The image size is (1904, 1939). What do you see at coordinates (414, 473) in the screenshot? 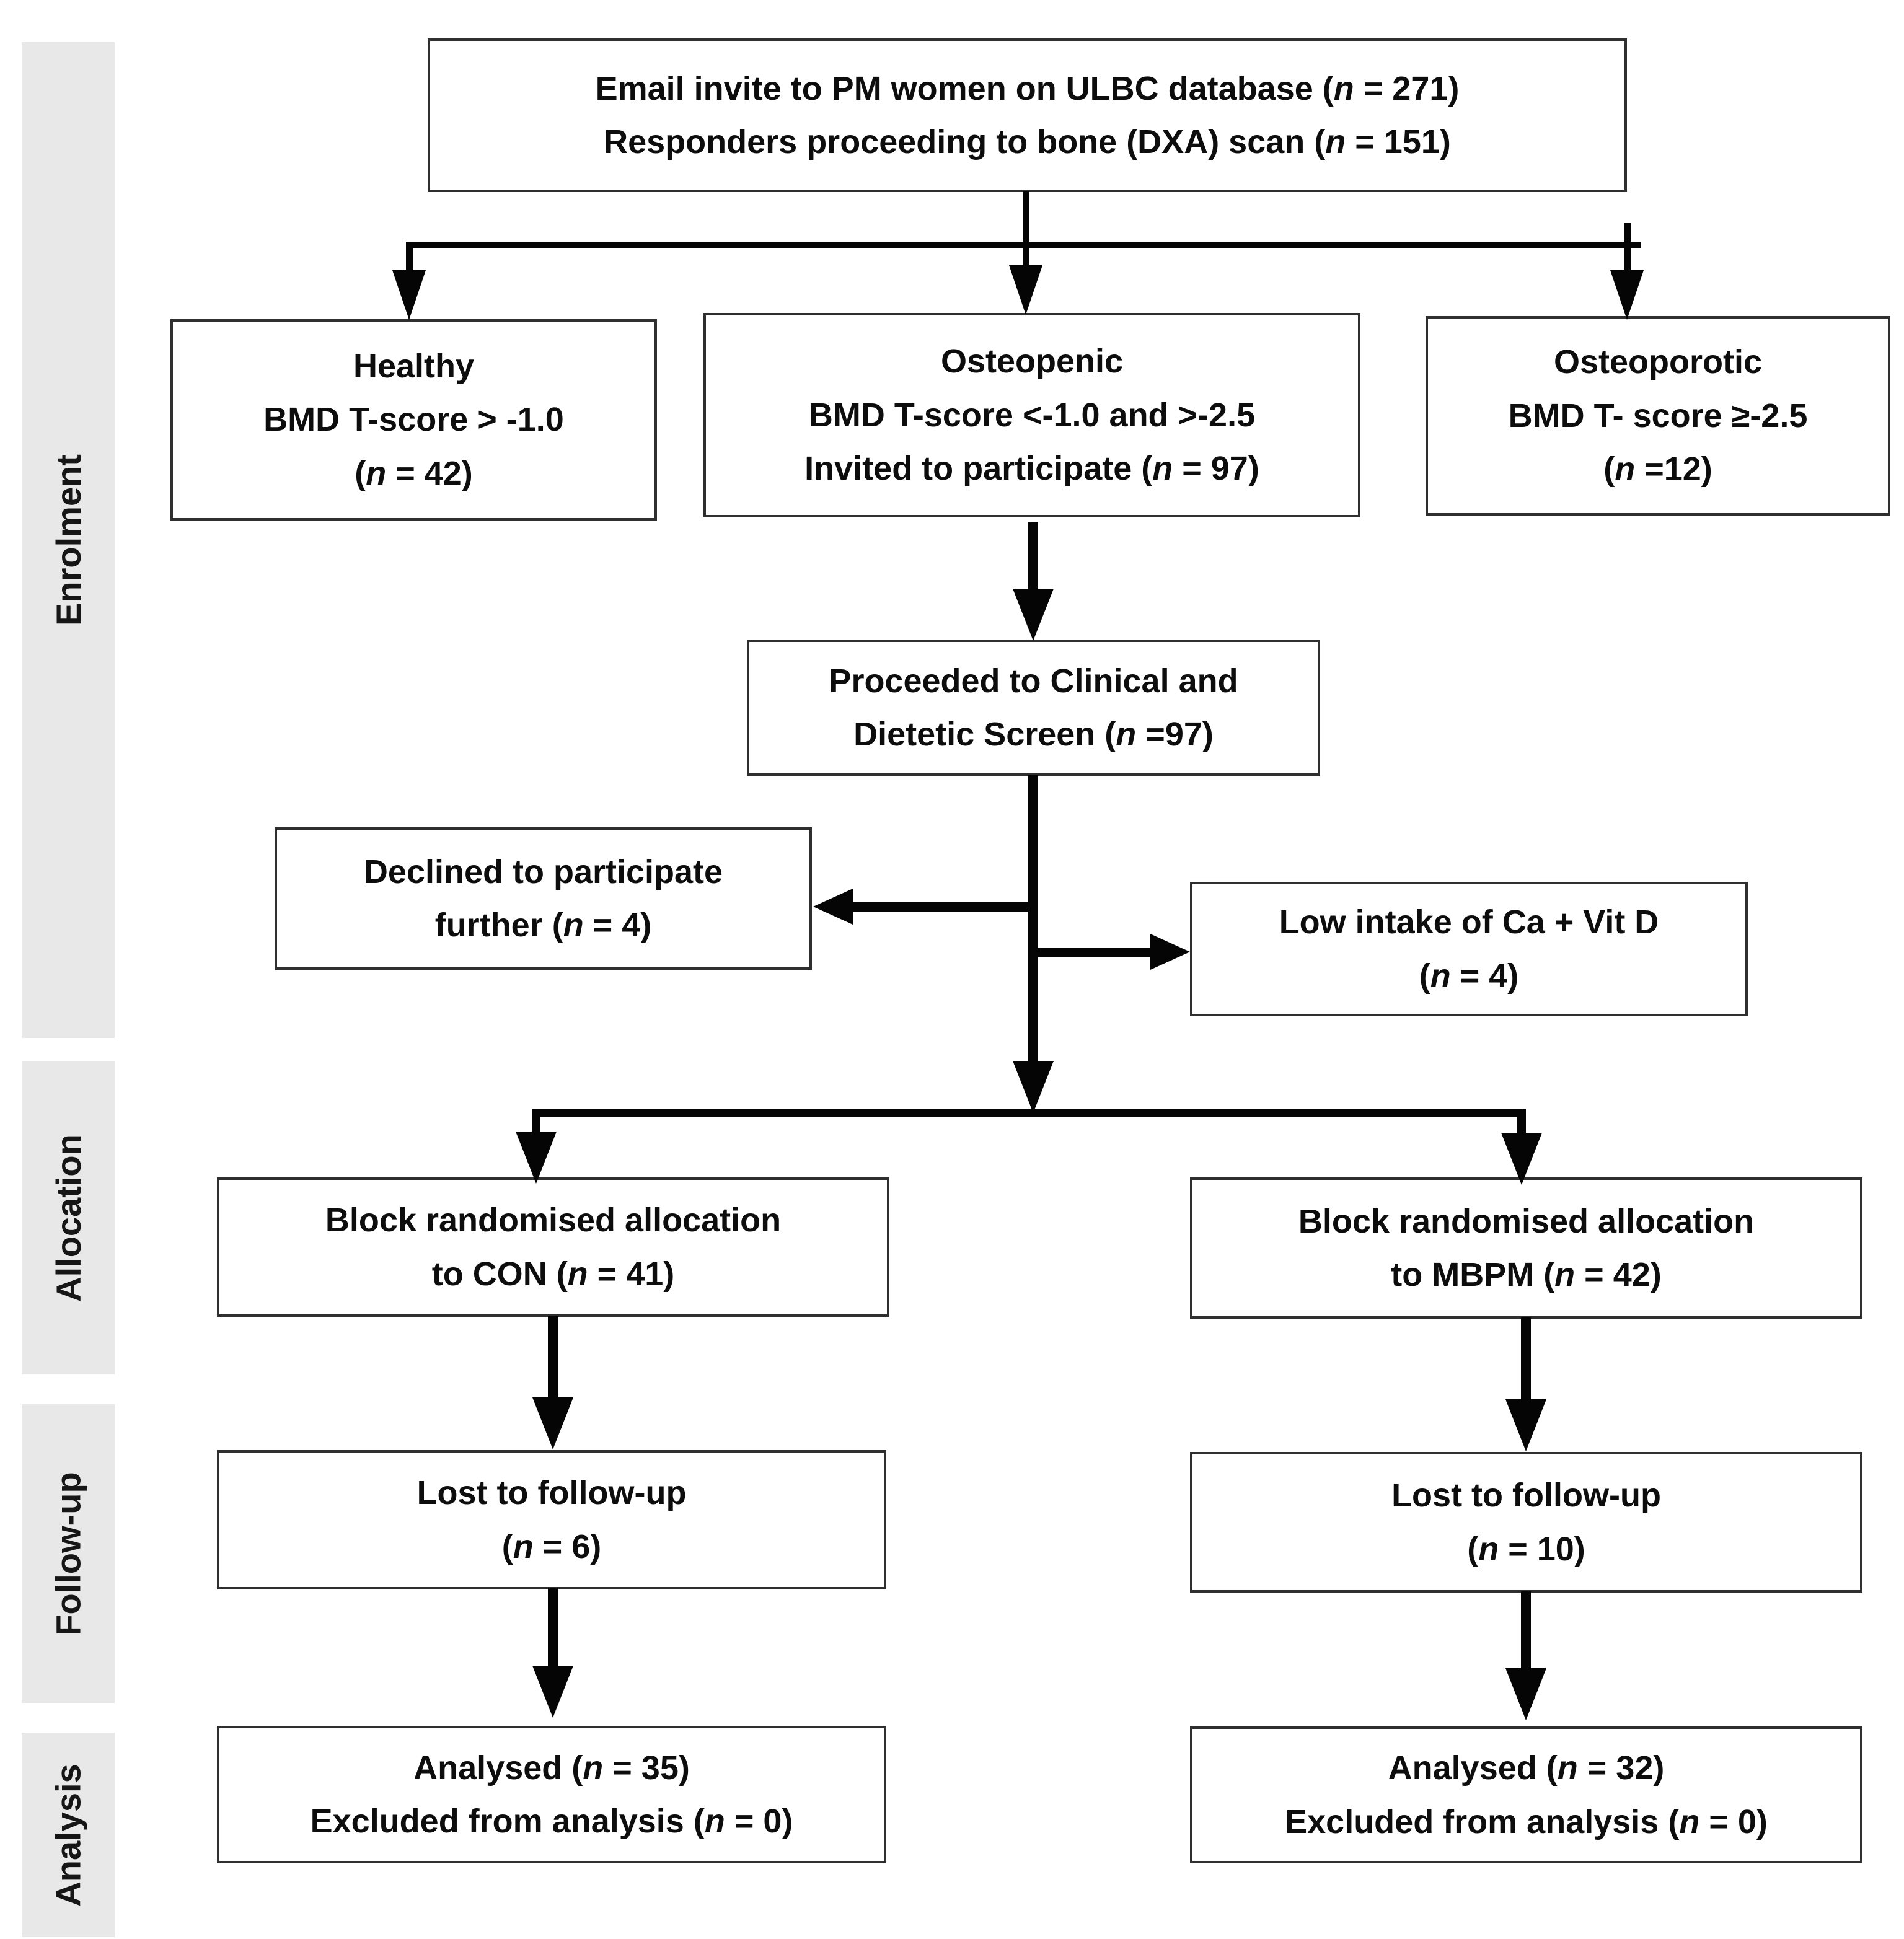
I see `box-text-line: (n = 42)` at bounding box center [414, 473].